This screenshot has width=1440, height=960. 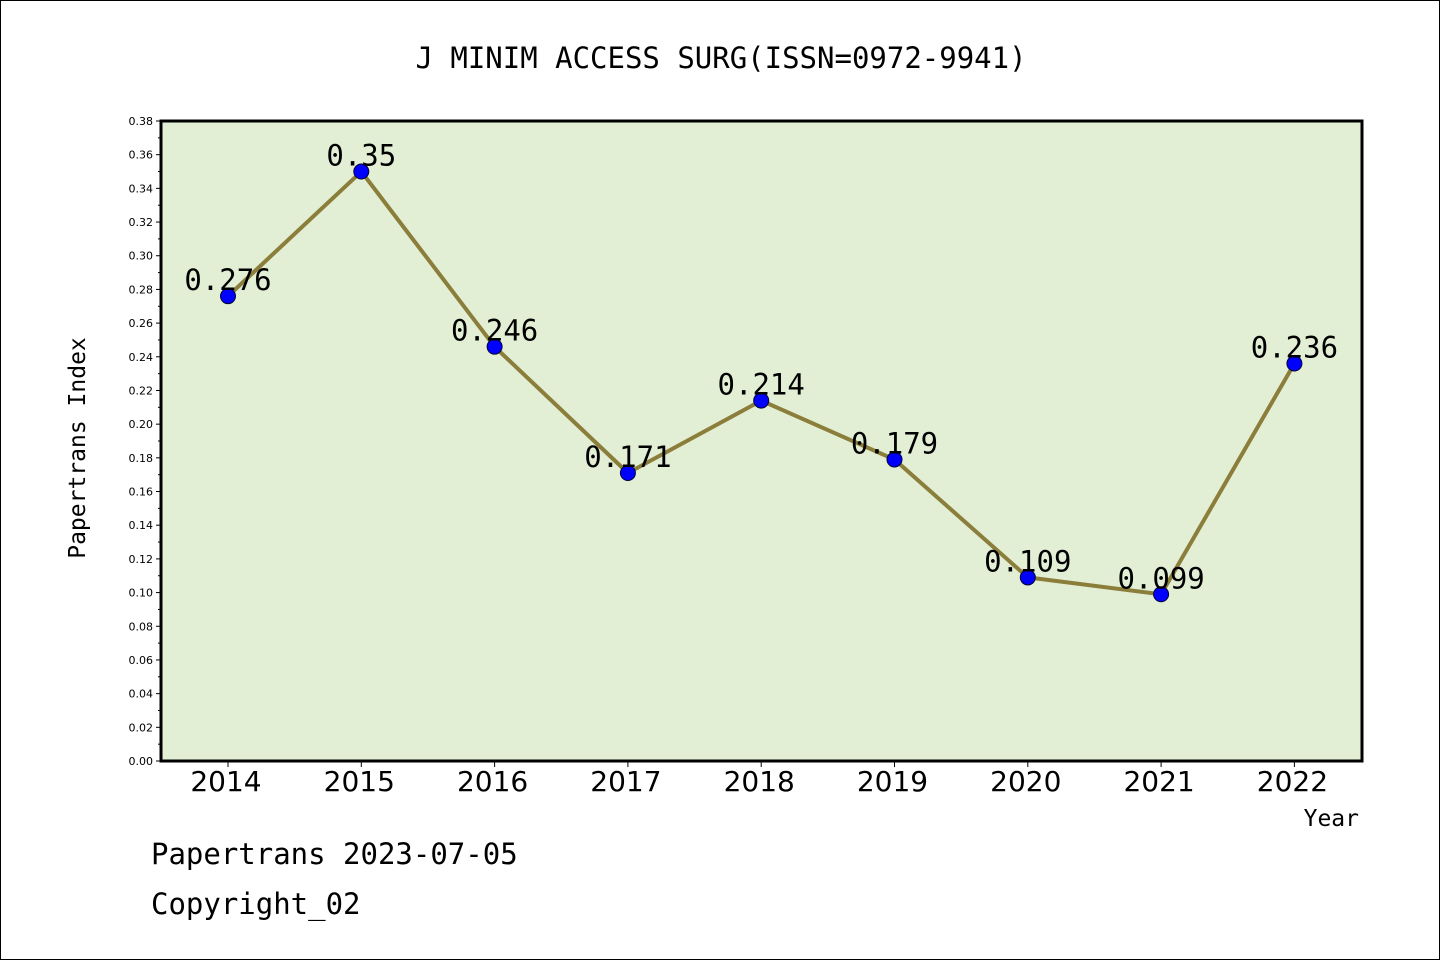 What do you see at coordinates (141, 559) in the screenshot?
I see `y-tick-label: 0.12` at bounding box center [141, 559].